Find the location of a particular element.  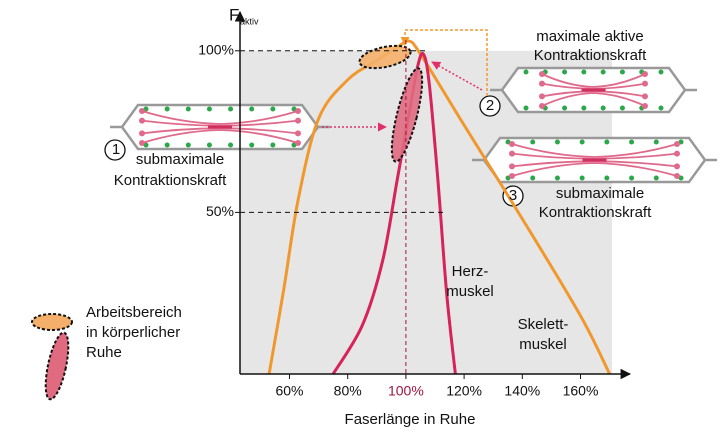

legend-text: Arbeitsbereich is located at coordinates (134, 312).